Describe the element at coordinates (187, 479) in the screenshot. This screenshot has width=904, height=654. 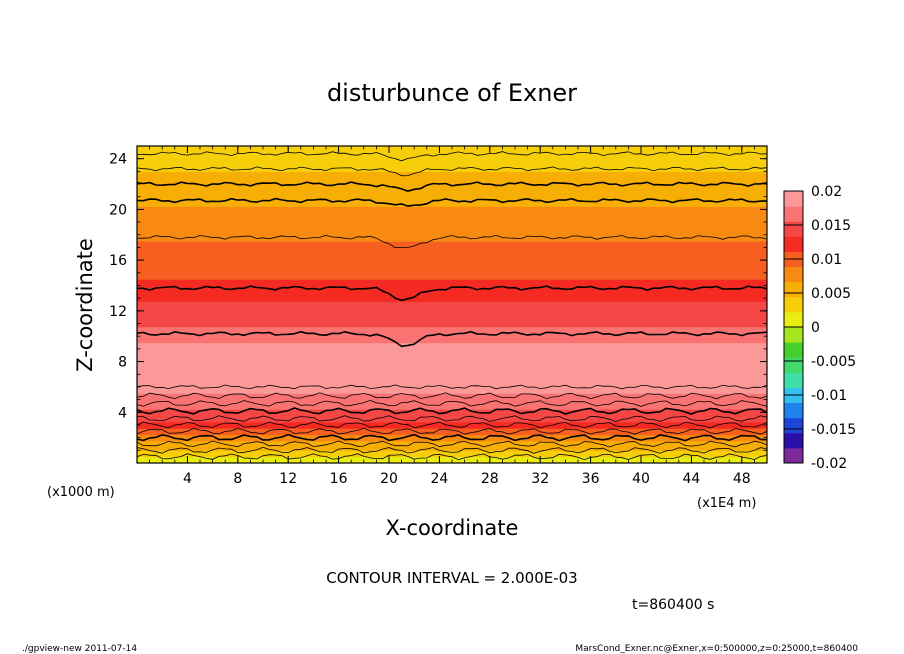
I see `x-tick-label: 4` at that location.